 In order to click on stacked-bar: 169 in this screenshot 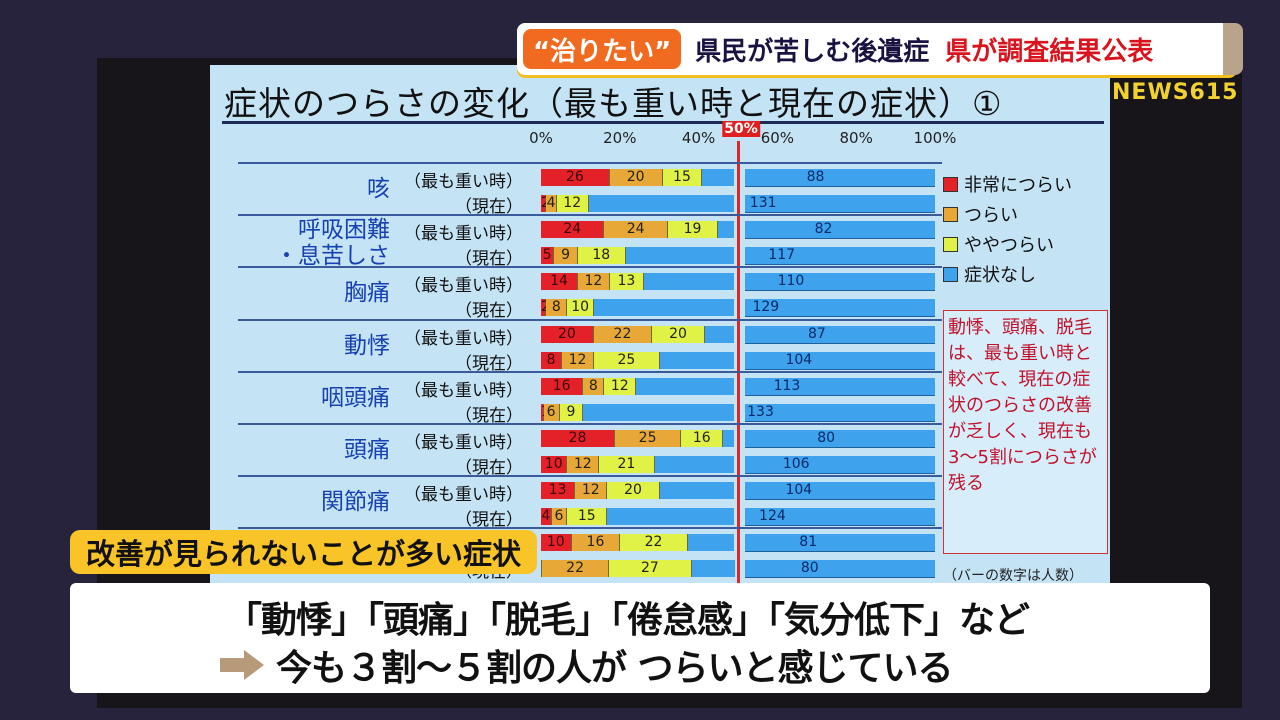, I will do `click(637, 412)`.